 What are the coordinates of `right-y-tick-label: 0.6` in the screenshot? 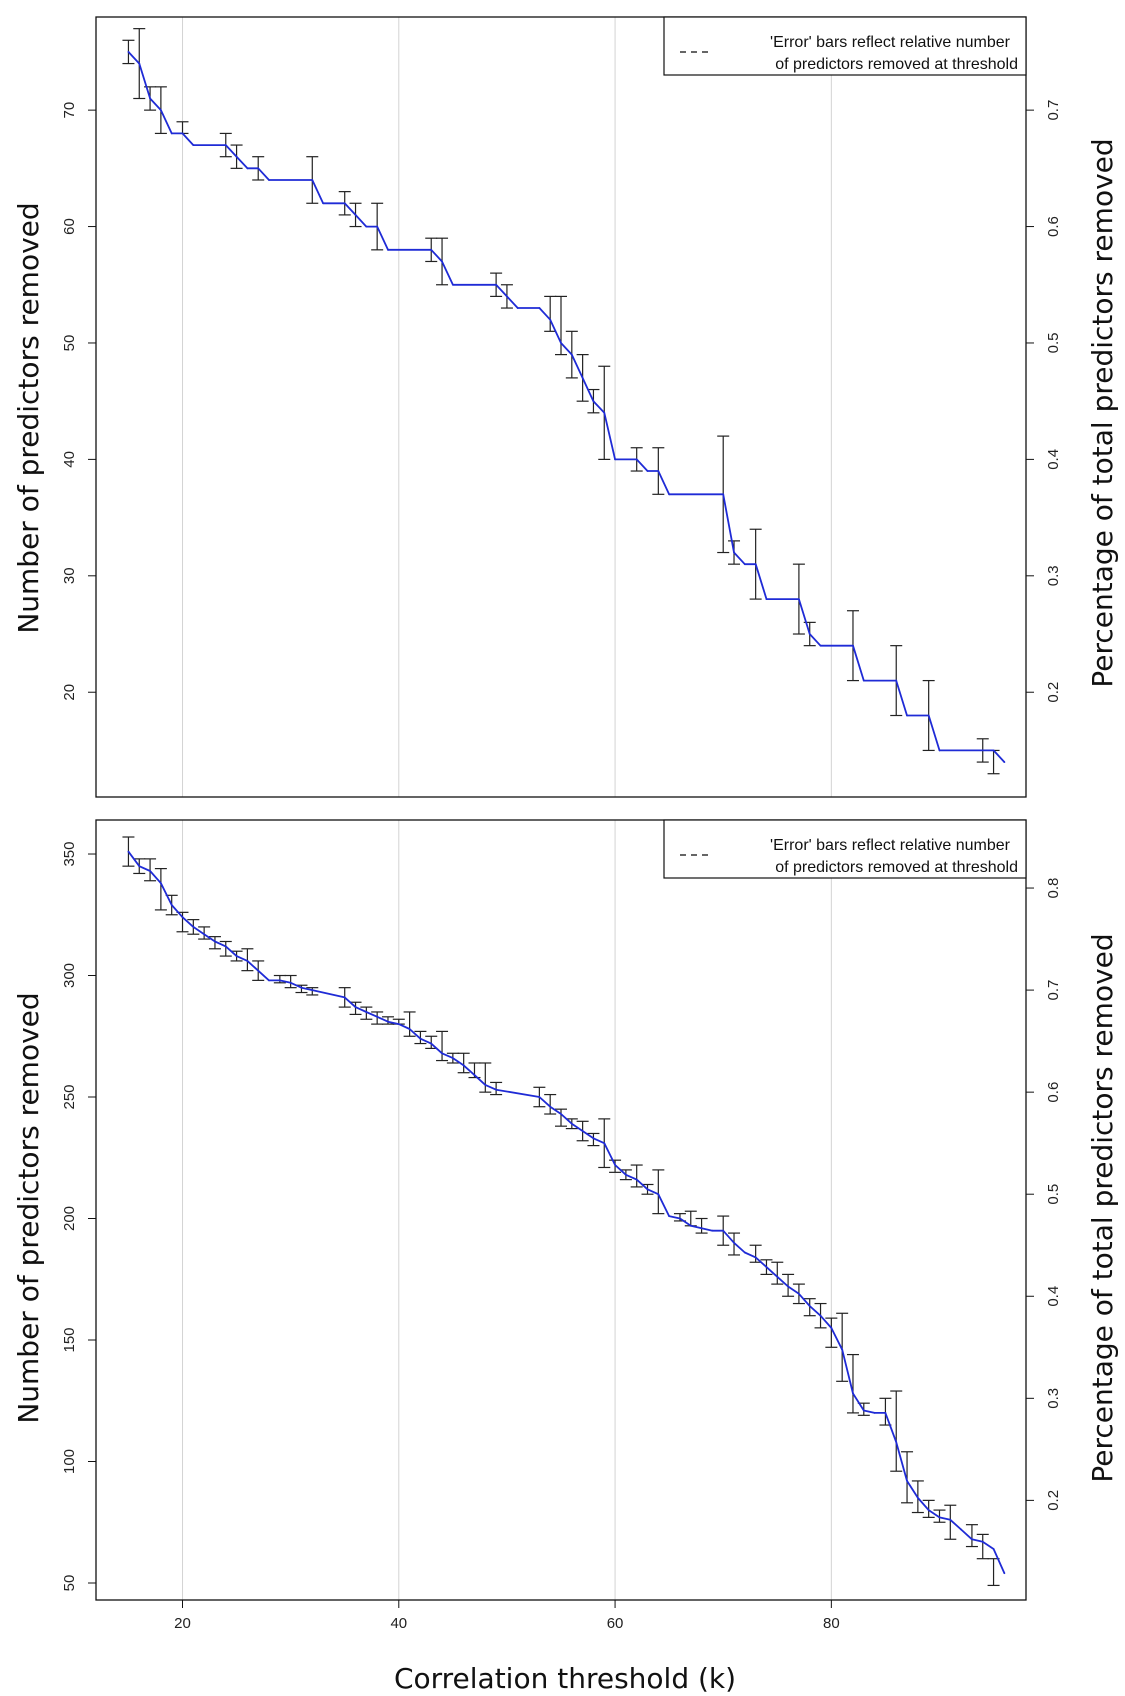 It's located at (1053, 1092).